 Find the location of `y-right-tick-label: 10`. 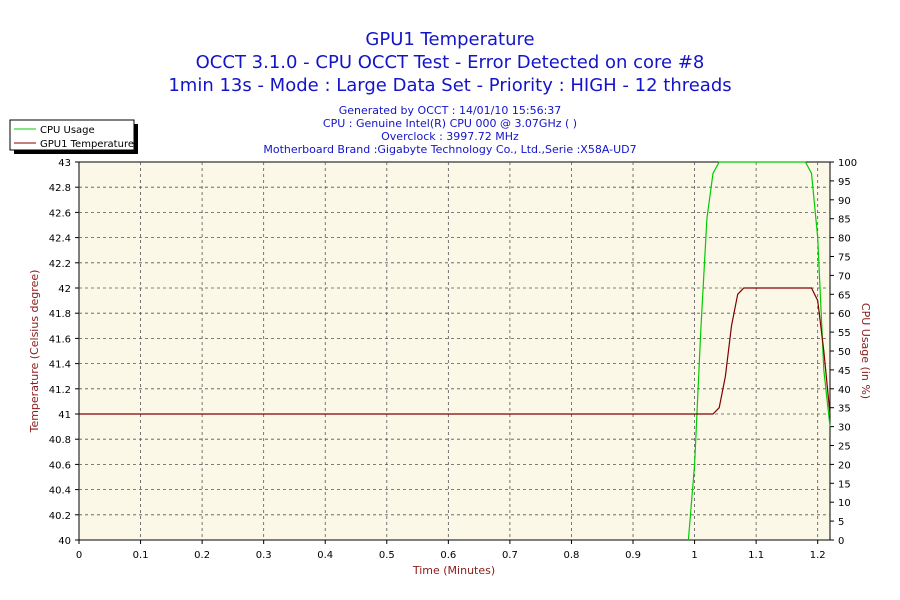

y-right-tick-label: 10 is located at coordinates (844, 503).